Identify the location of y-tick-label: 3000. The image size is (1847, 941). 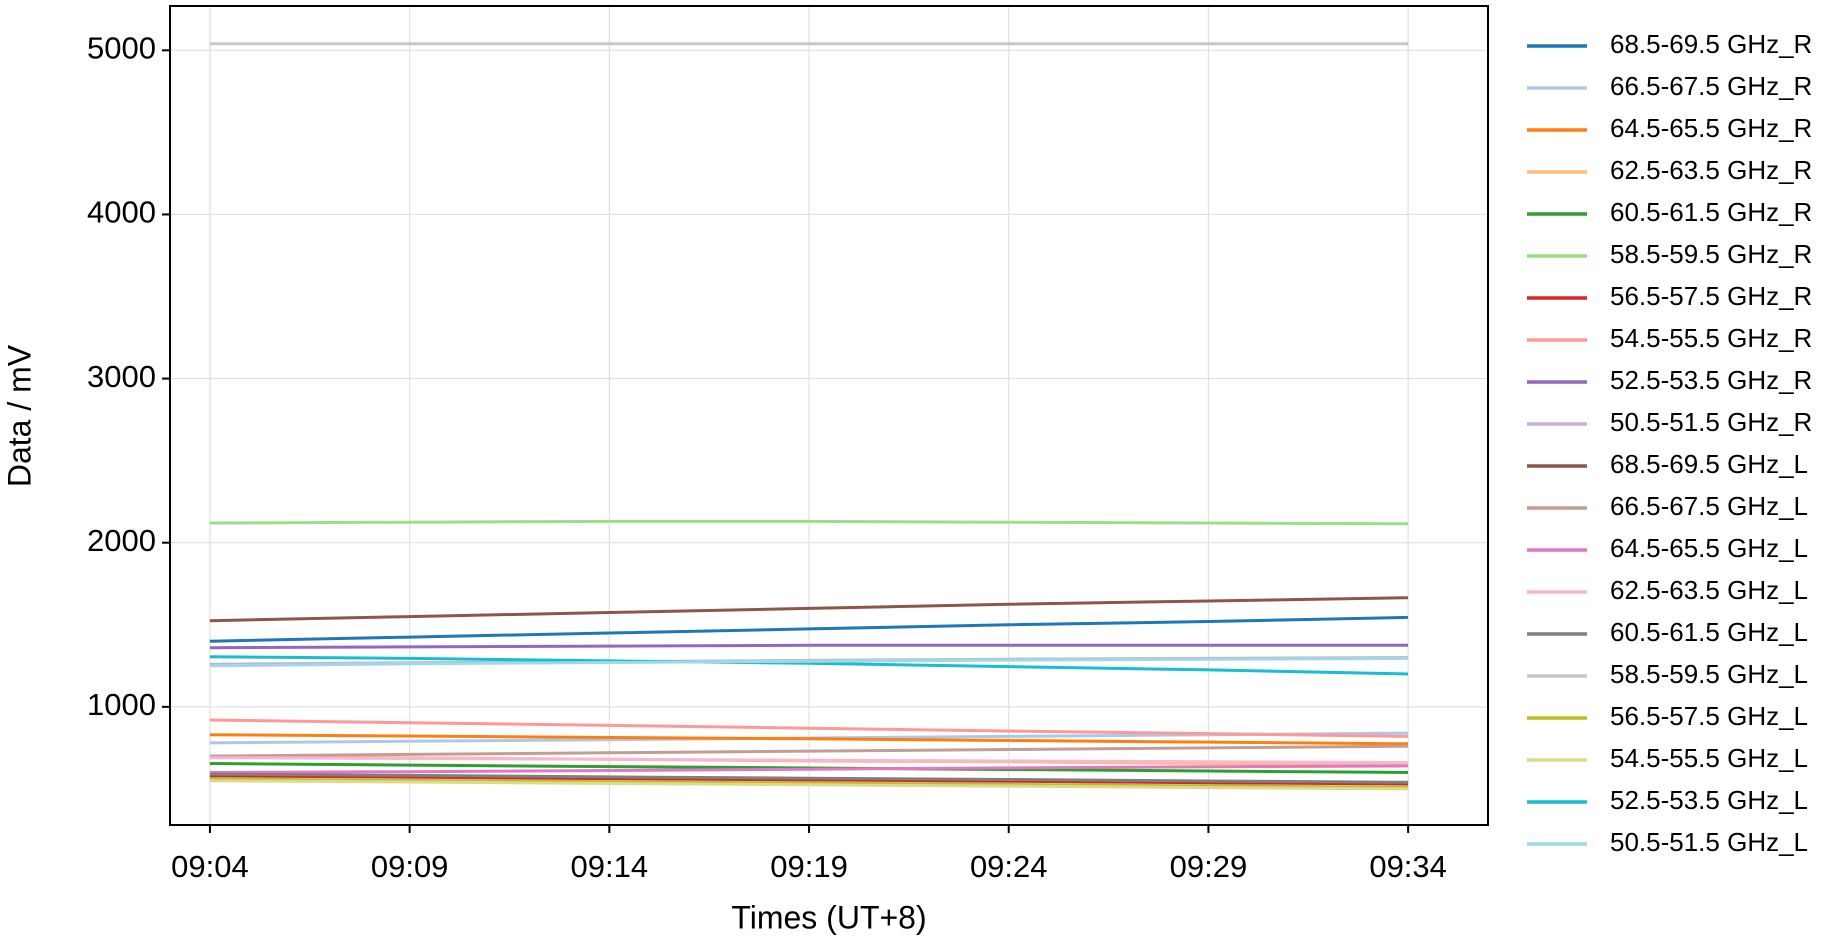
(121, 376).